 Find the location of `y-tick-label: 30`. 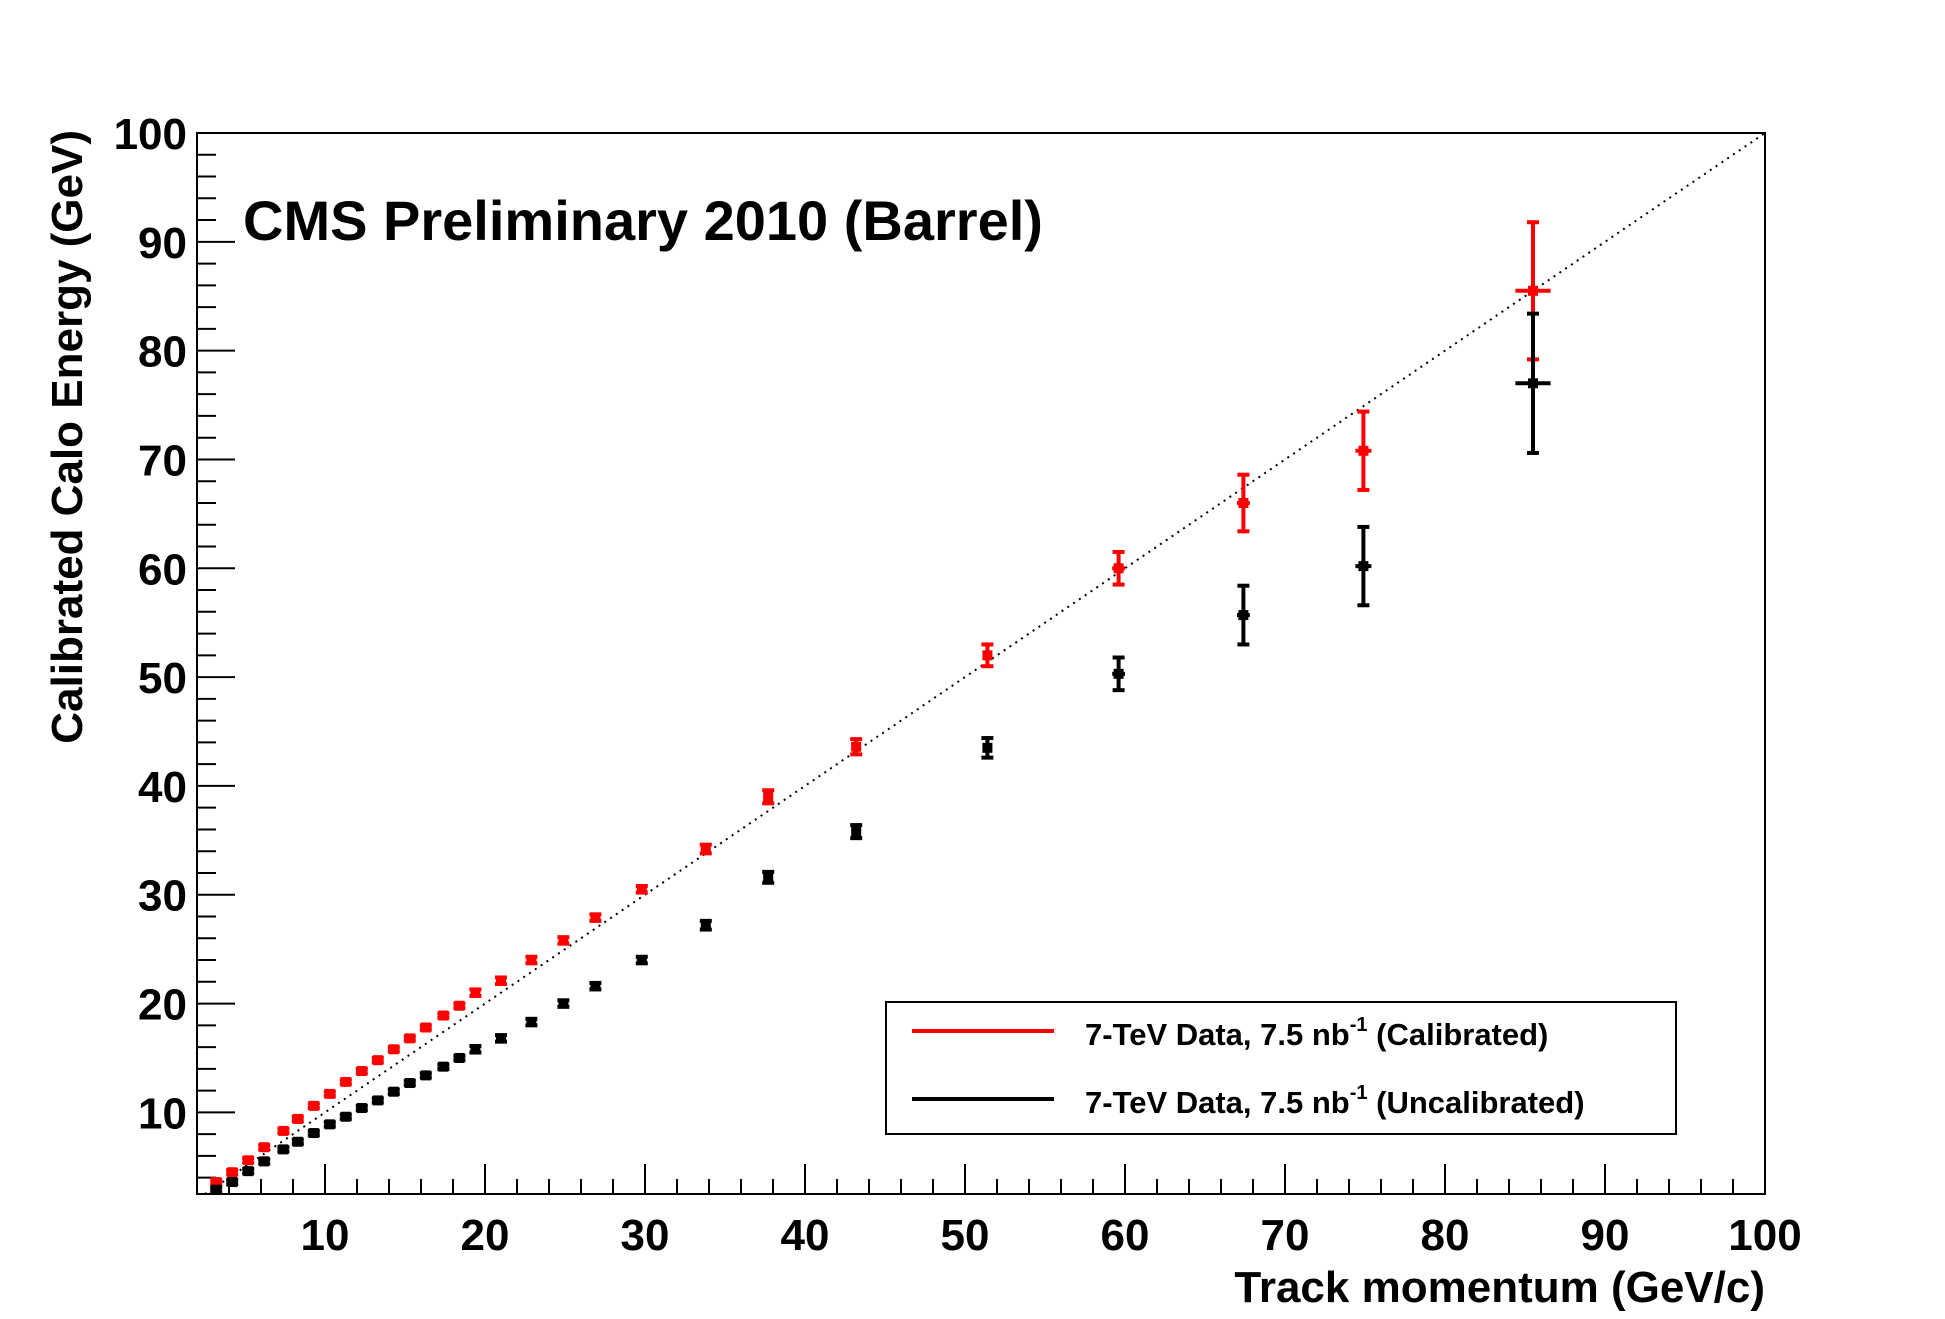

y-tick-label: 30 is located at coordinates (162, 896).